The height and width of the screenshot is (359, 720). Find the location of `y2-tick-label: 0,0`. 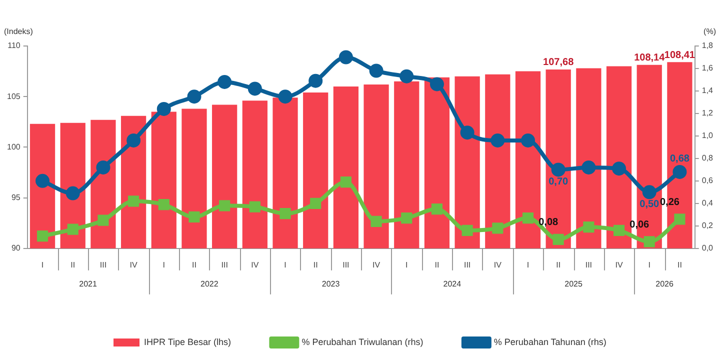

y2-tick-label: 0,0 is located at coordinates (708, 248).